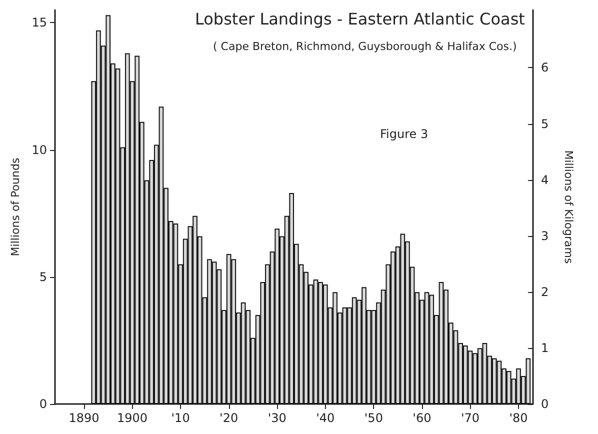 The height and width of the screenshot is (434, 598). What do you see at coordinates (373, 418) in the screenshot?
I see `x-tick-label: '50` at bounding box center [373, 418].